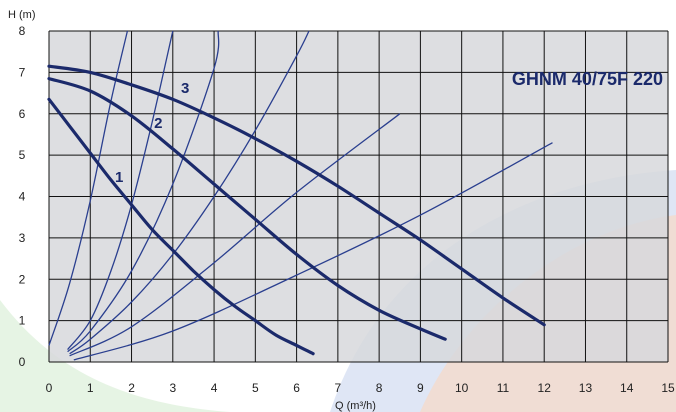  I want to click on x-tick-label: 13, so click(586, 388).